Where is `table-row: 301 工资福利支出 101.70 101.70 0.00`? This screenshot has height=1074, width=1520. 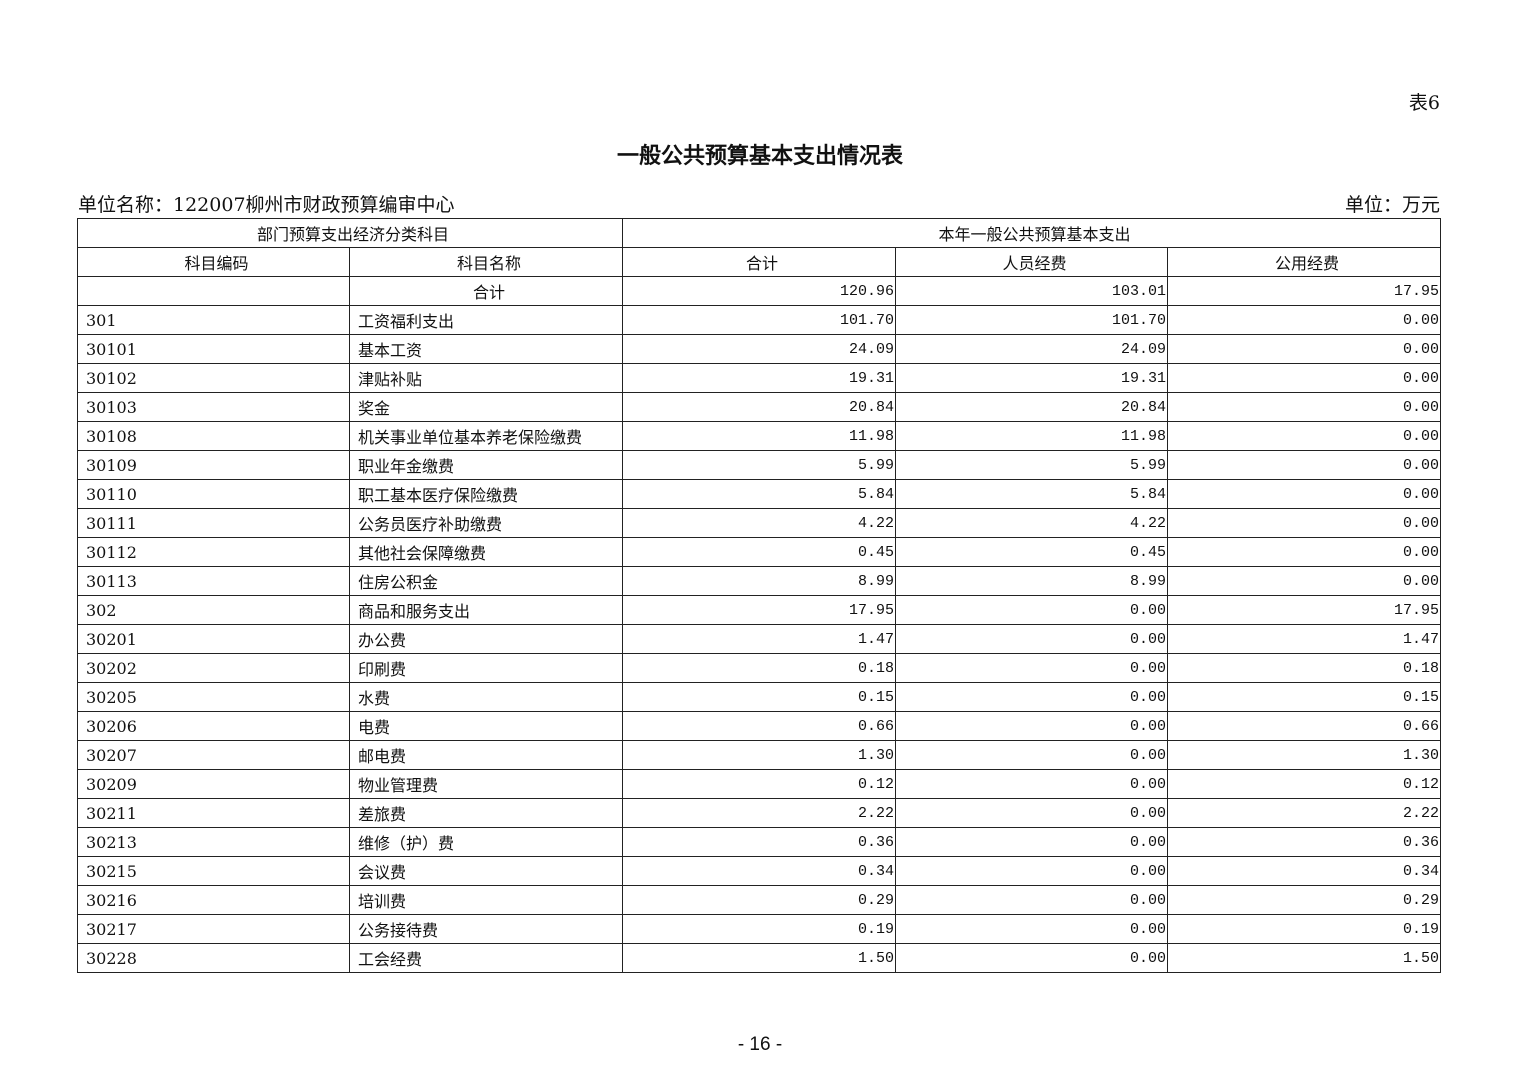
table-row: 301 工资福利支出 101.70 101.70 0.00 is located at coordinates (759, 320).